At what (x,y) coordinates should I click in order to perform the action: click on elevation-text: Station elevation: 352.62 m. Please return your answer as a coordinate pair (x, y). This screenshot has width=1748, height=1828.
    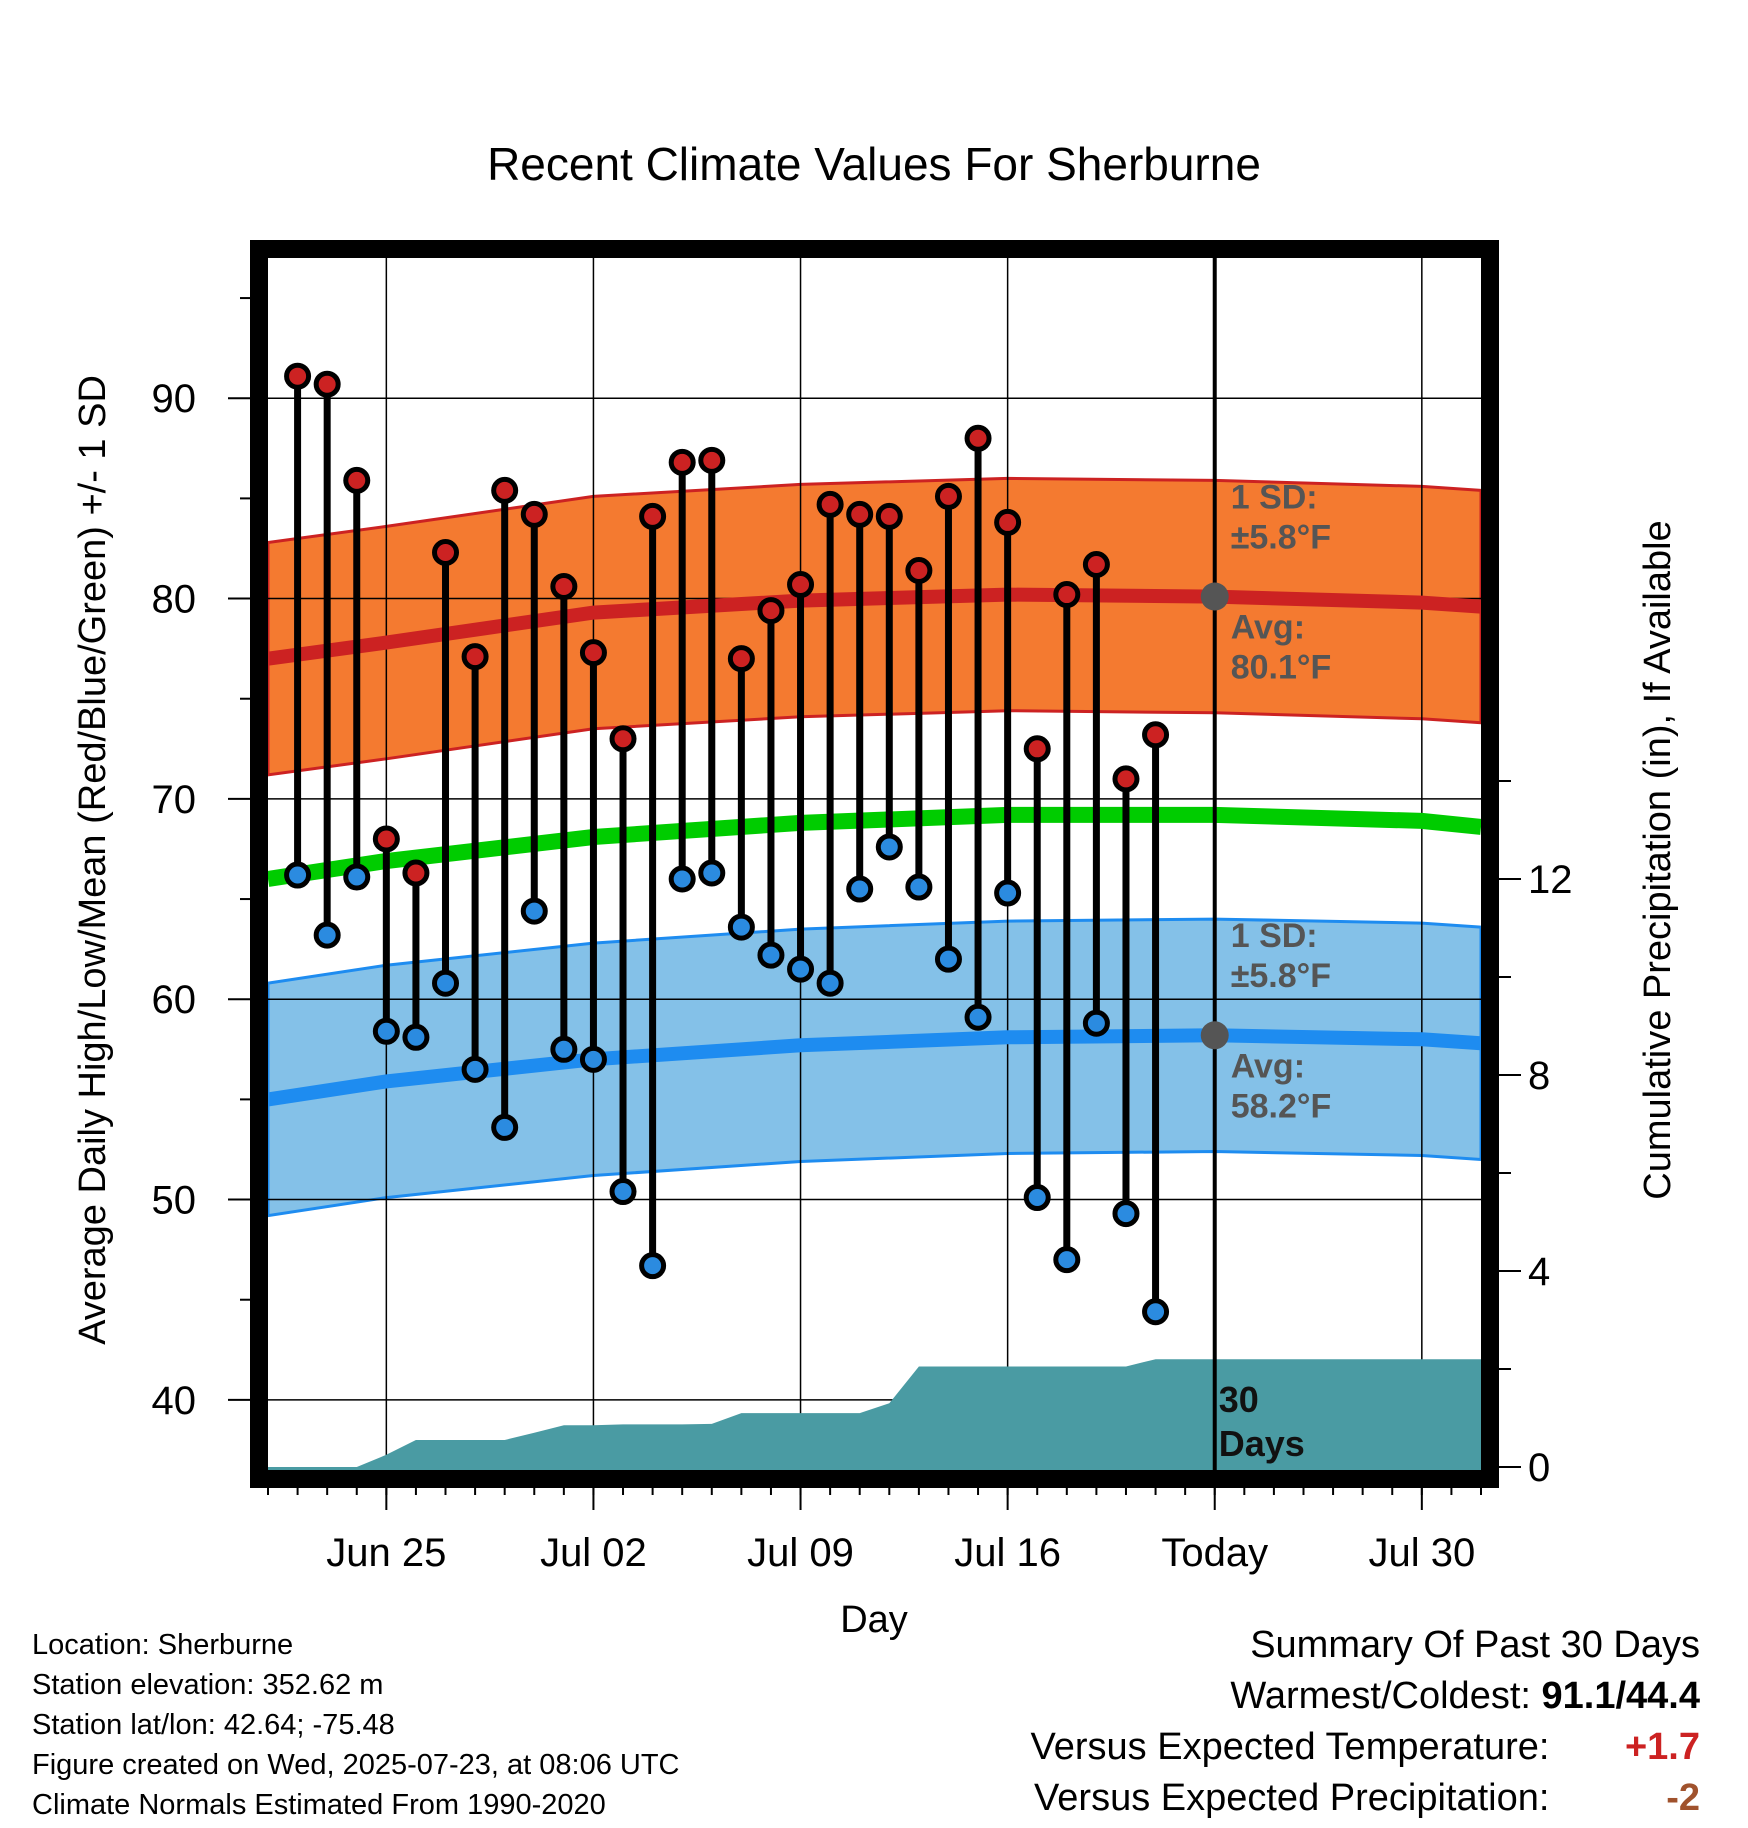
    Looking at the image, I should click on (208, 1685).